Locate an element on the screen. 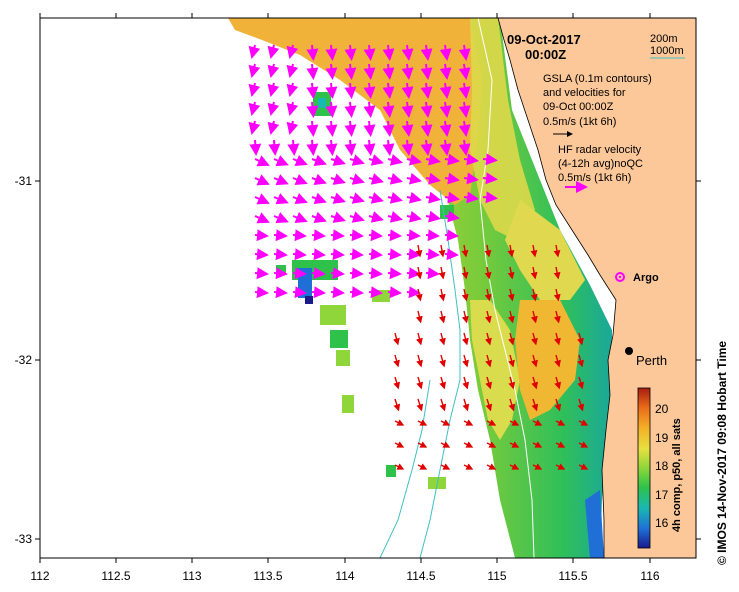 The width and height of the screenshot is (739, 592). argo-marker: Argo is located at coordinates (637, 278).